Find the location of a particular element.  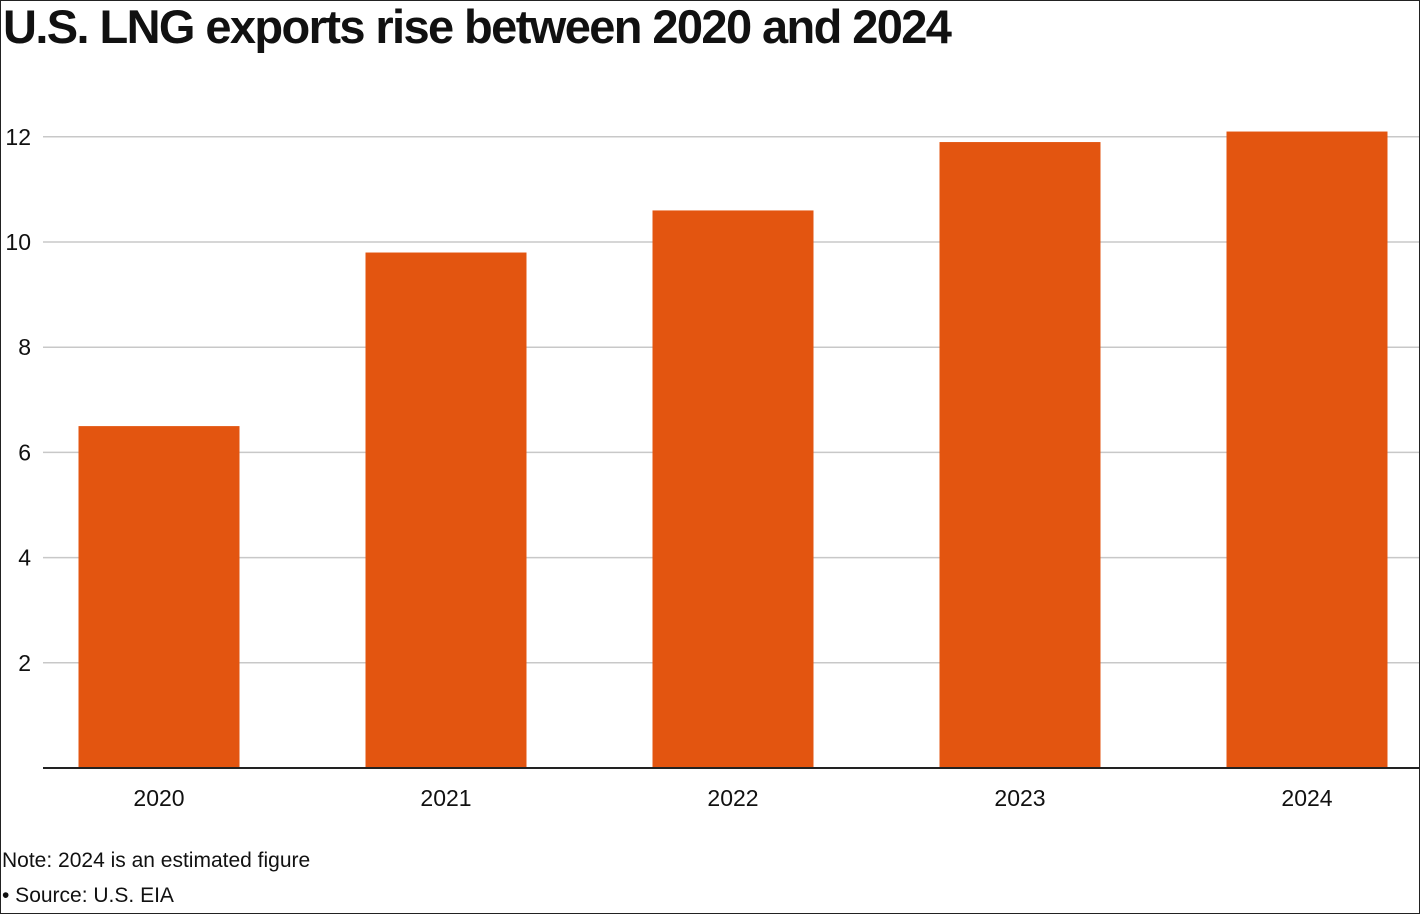

bar-2022 is located at coordinates (733, 489).